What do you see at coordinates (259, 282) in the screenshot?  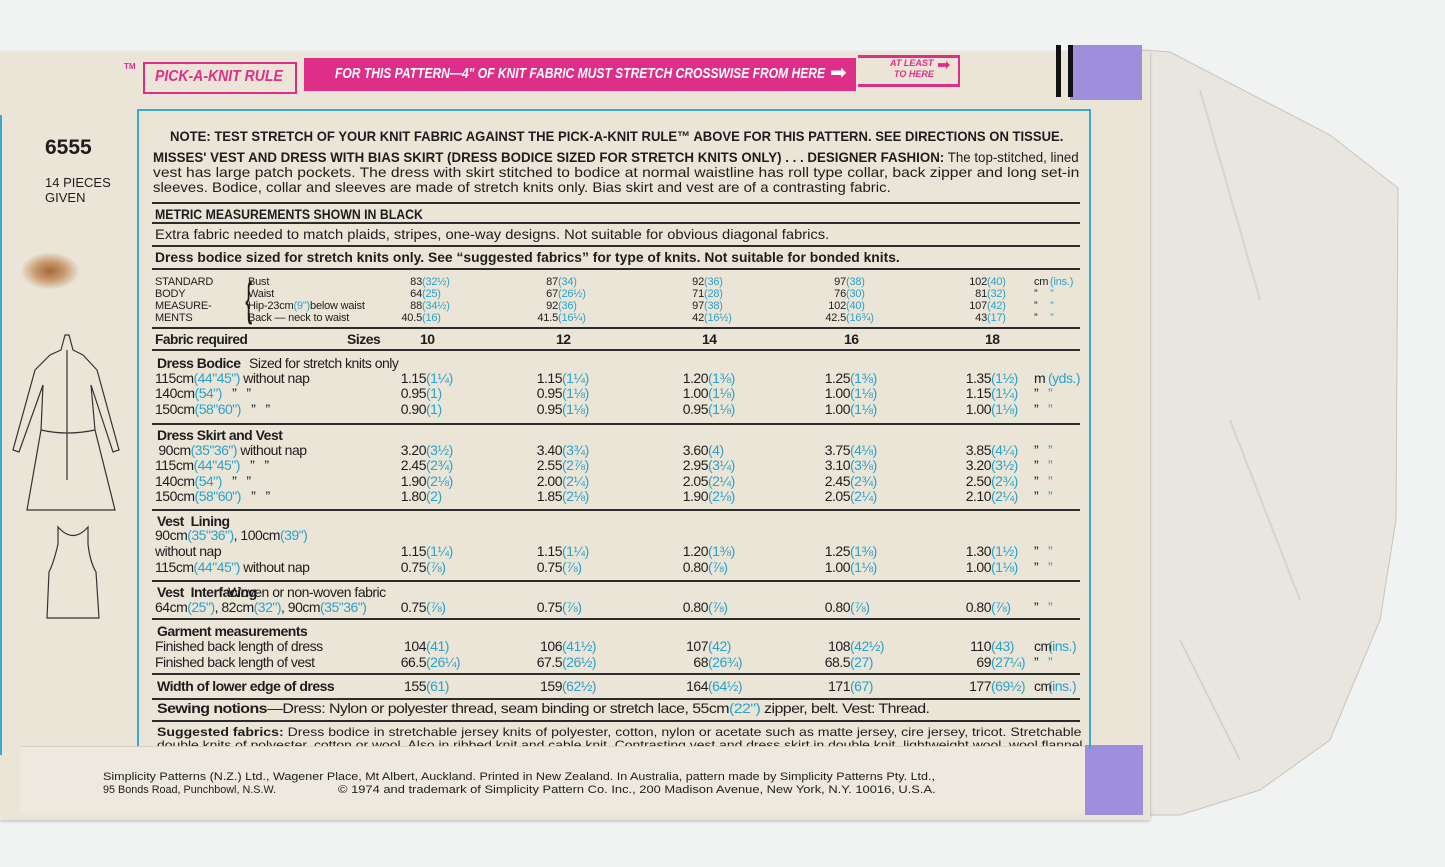 I see `metric-text: Bust` at bounding box center [259, 282].